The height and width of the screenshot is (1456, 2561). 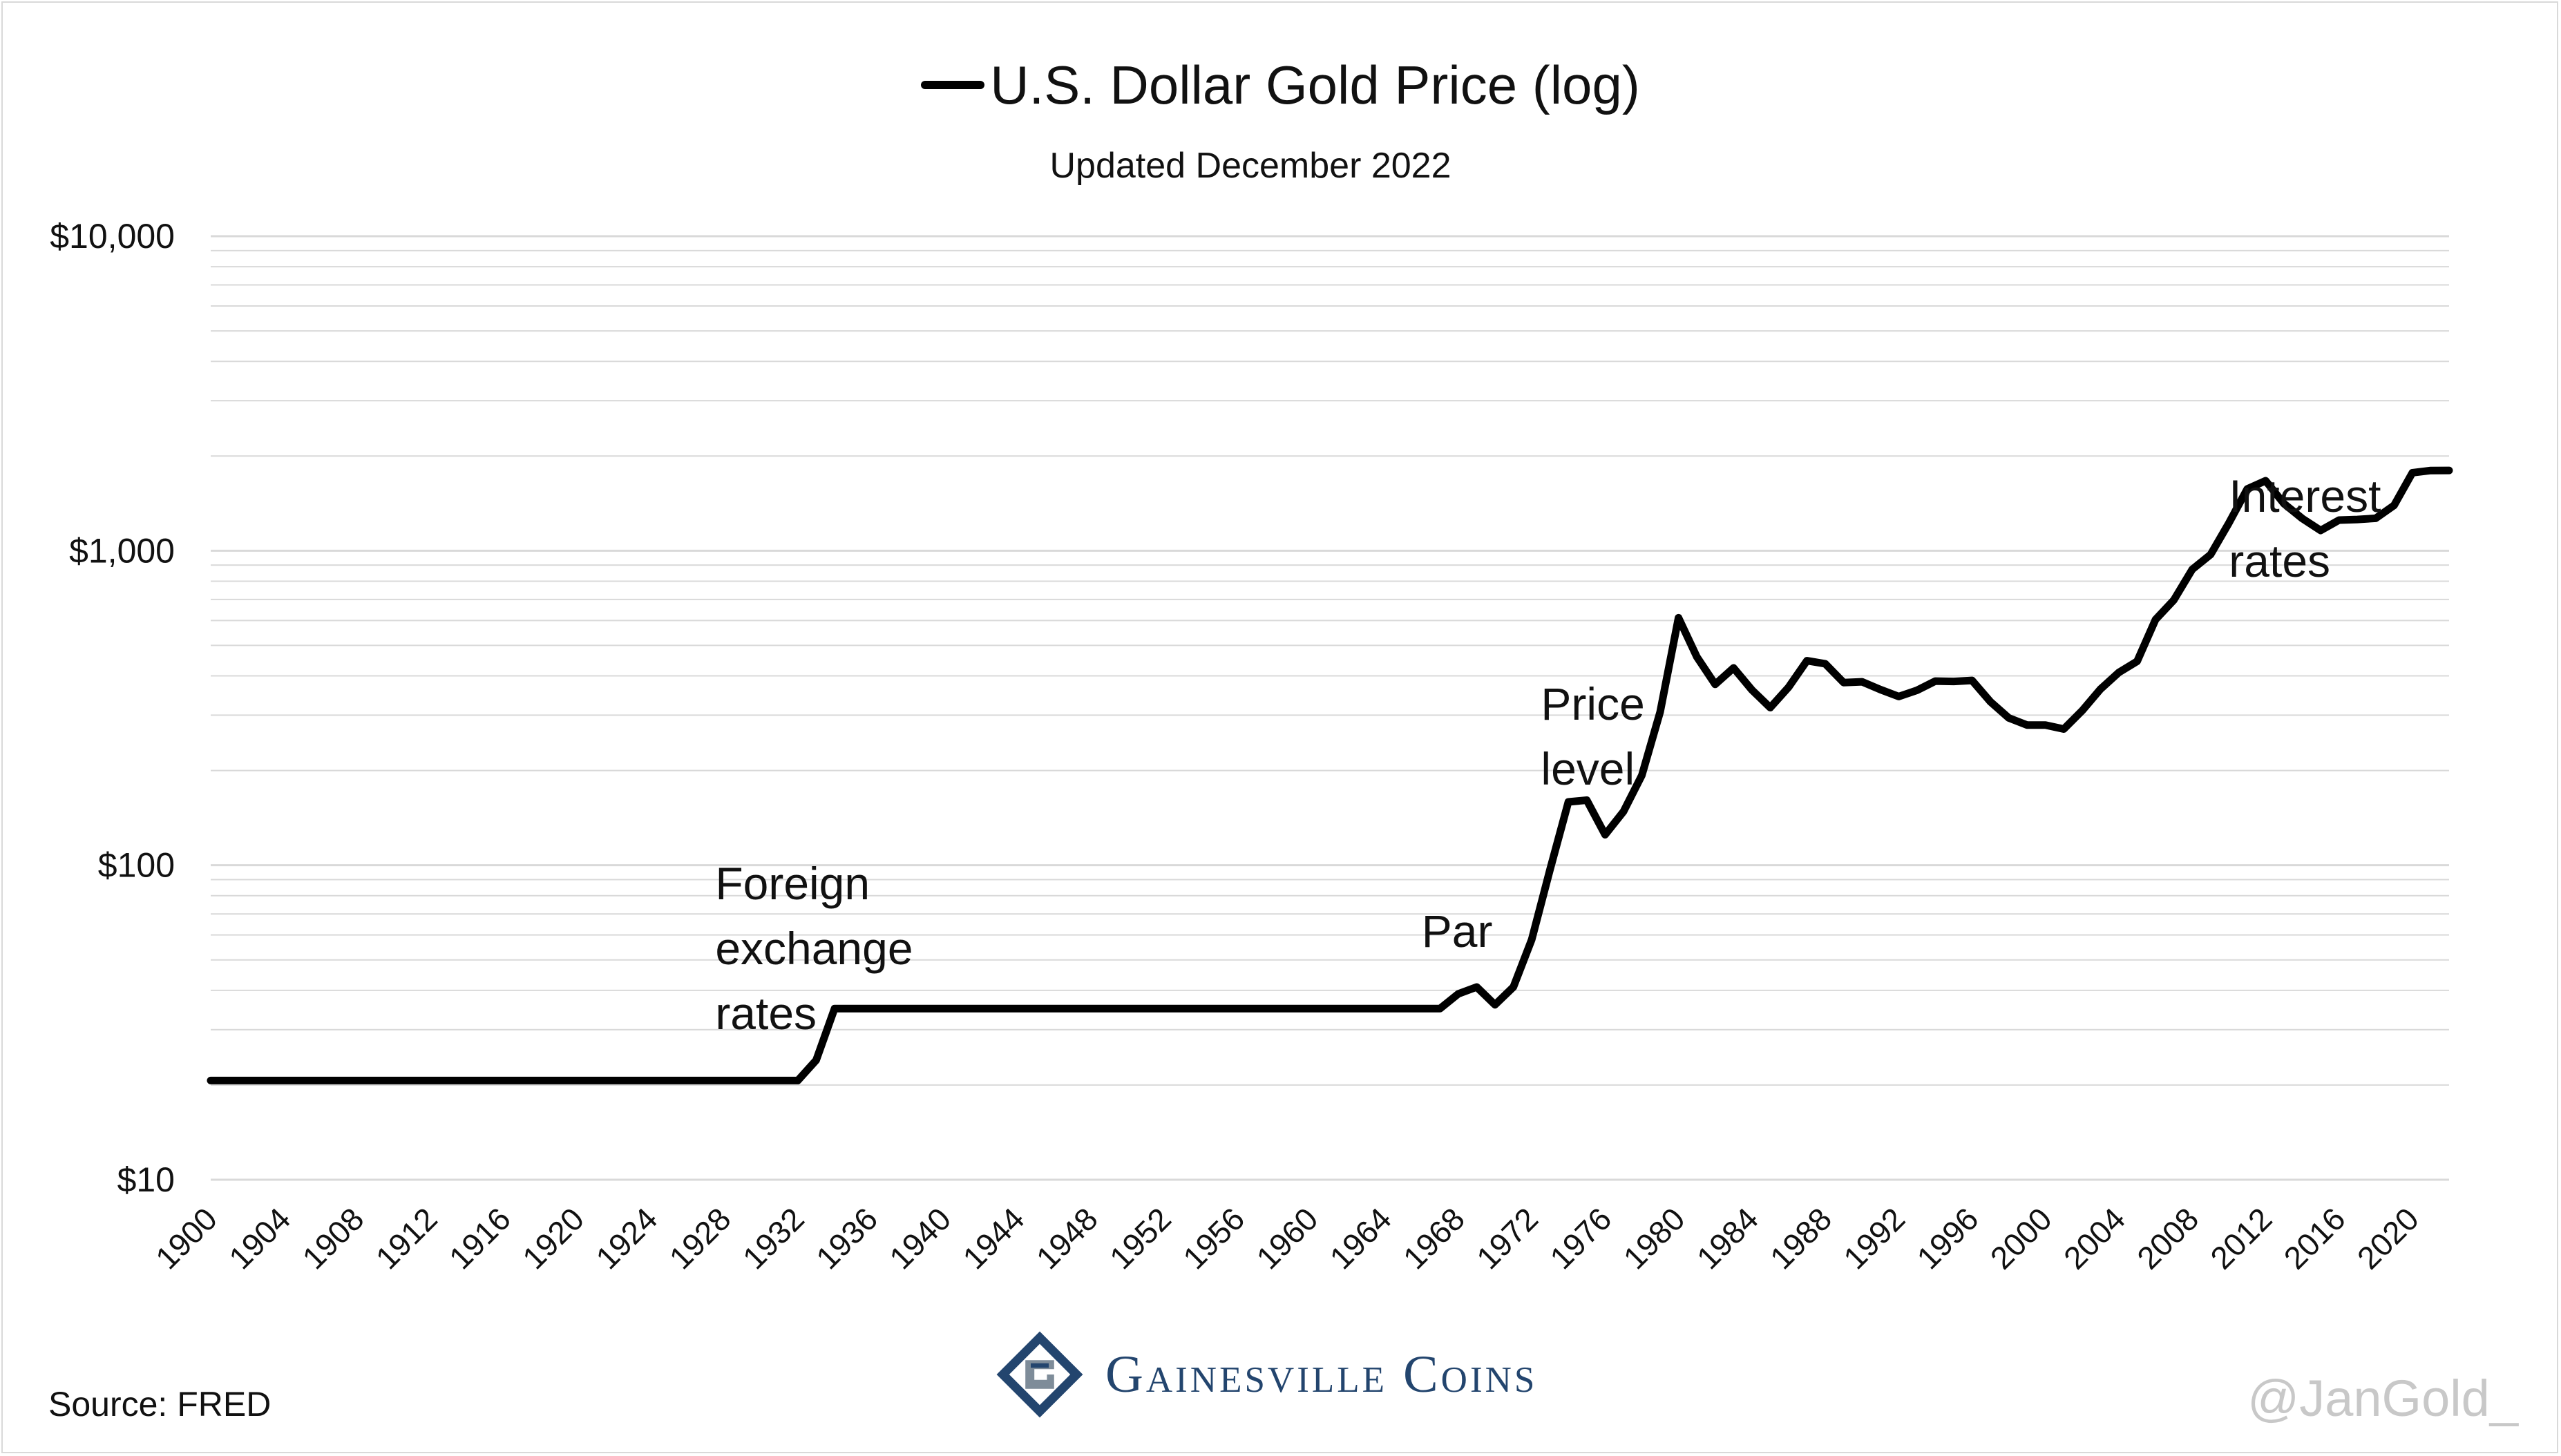 What do you see at coordinates (1654, 1238) in the screenshot?
I see `x-tick-label: 1980` at bounding box center [1654, 1238].